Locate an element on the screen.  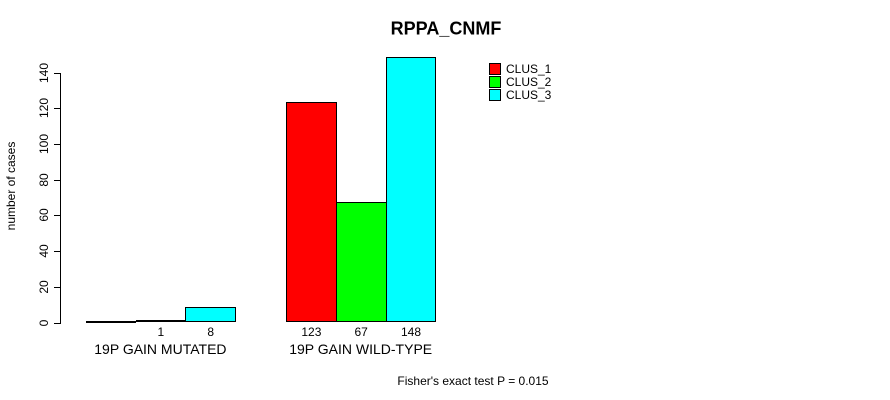
legend-label: CLUS_1 is located at coordinates (529, 69).